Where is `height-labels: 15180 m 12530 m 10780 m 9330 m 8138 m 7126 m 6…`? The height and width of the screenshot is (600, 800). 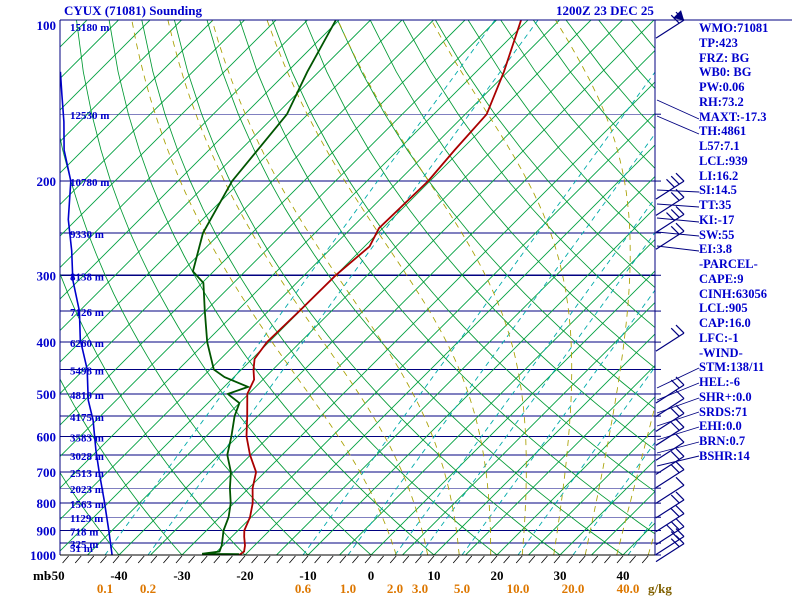
height-labels: 15180 m 12530 m 10780 m 9330 m 8138 m 7126 m 6… is located at coordinates (89, 288).